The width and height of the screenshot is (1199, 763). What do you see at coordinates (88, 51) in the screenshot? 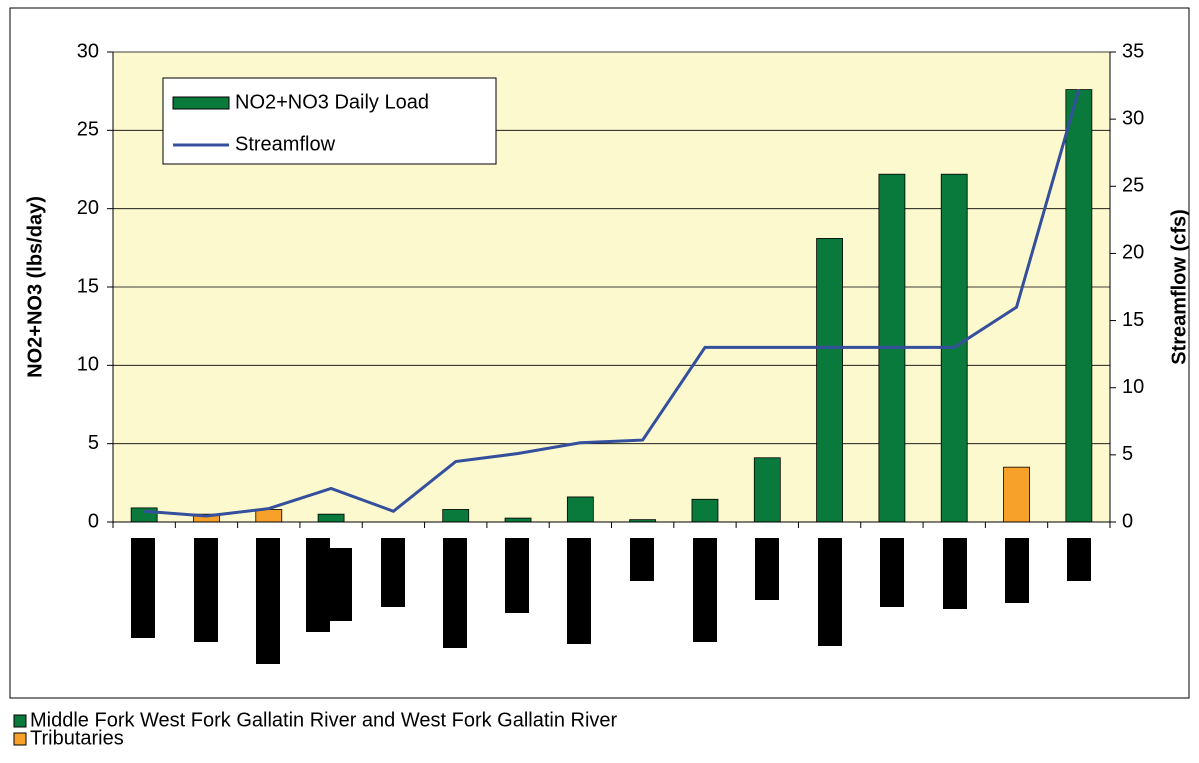
I see `y-tick-label: 30` at bounding box center [88, 51].